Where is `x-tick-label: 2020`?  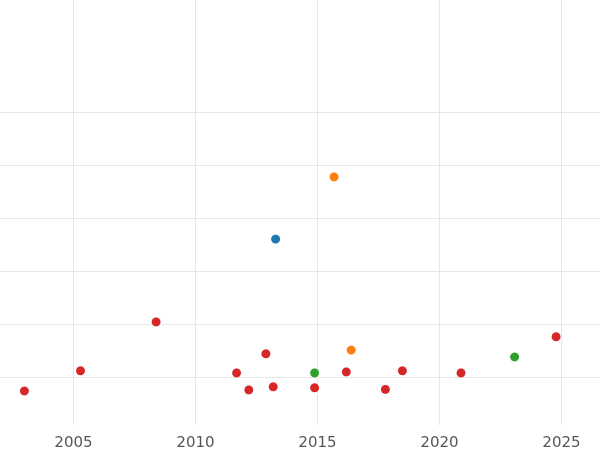
x-tick-label: 2020 is located at coordinates (439, 441).